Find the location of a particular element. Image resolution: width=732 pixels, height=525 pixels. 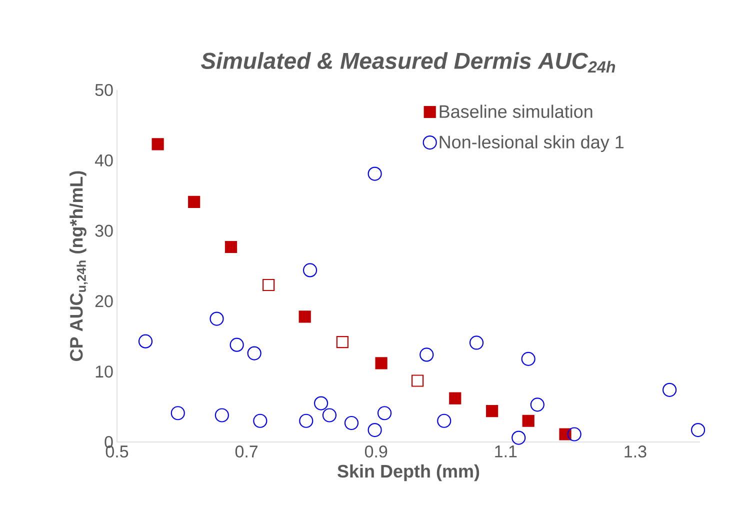

y-tick-label: 10 is located at coordinates (104, 372).